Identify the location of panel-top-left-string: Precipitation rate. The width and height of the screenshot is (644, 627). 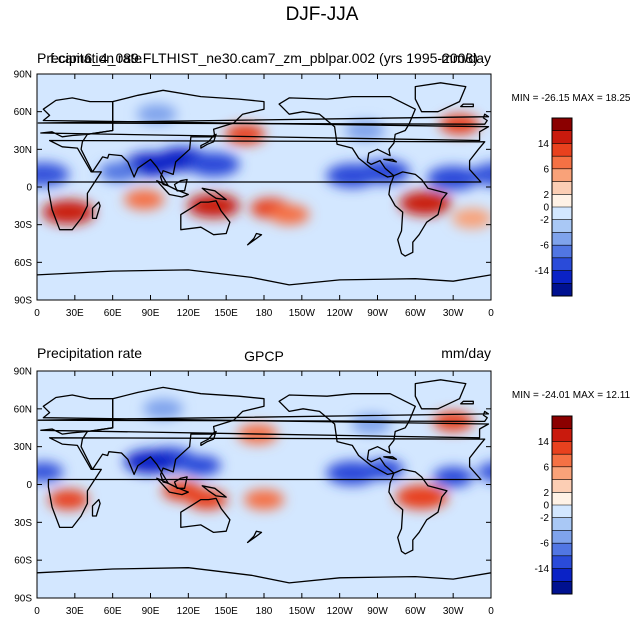
(89, 58).